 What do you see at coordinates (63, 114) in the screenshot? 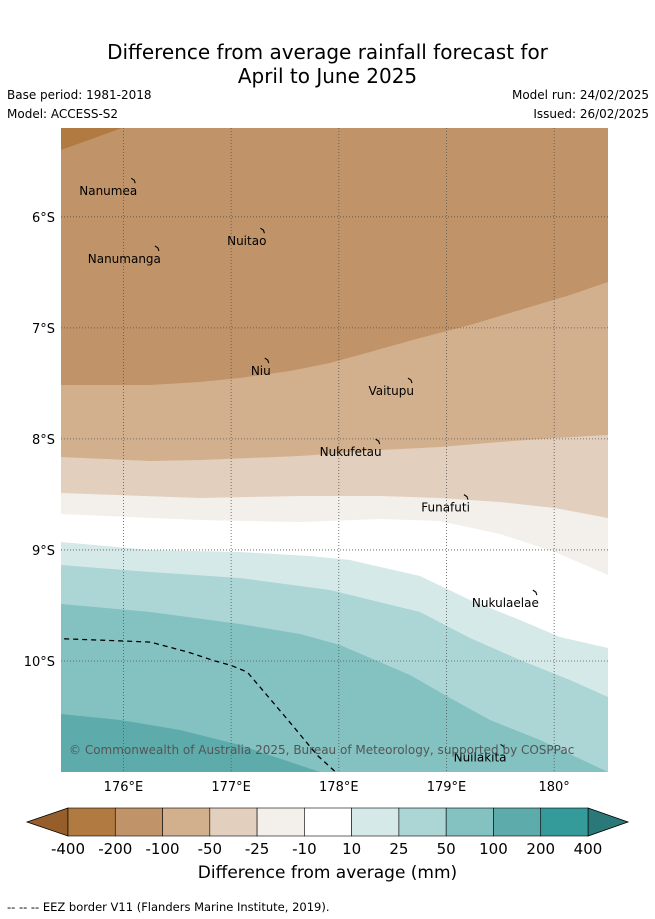
I see `model-name: Model: ACCESS-S2` at bounding box center [63, 114].